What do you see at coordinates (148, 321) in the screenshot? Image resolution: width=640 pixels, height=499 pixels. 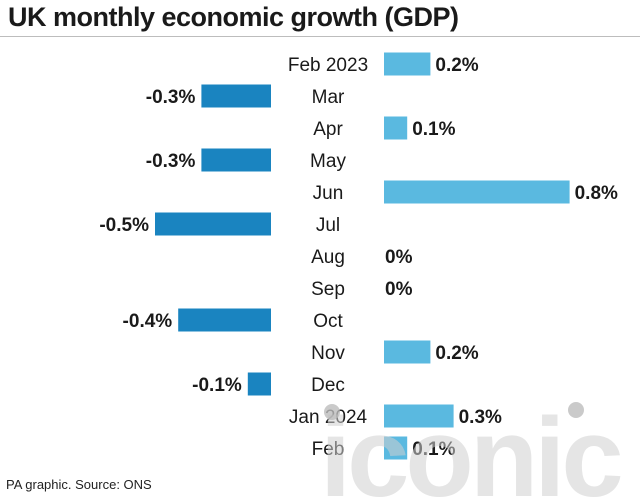 I see `value-label-oct: -0.4%` at bounding box center [148, 321].